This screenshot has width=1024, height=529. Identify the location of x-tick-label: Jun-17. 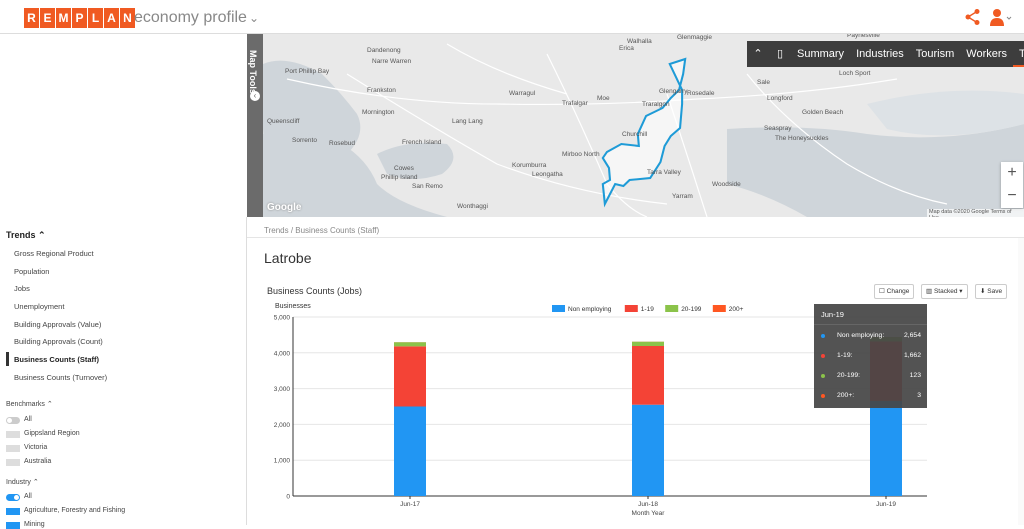
(410, 504).